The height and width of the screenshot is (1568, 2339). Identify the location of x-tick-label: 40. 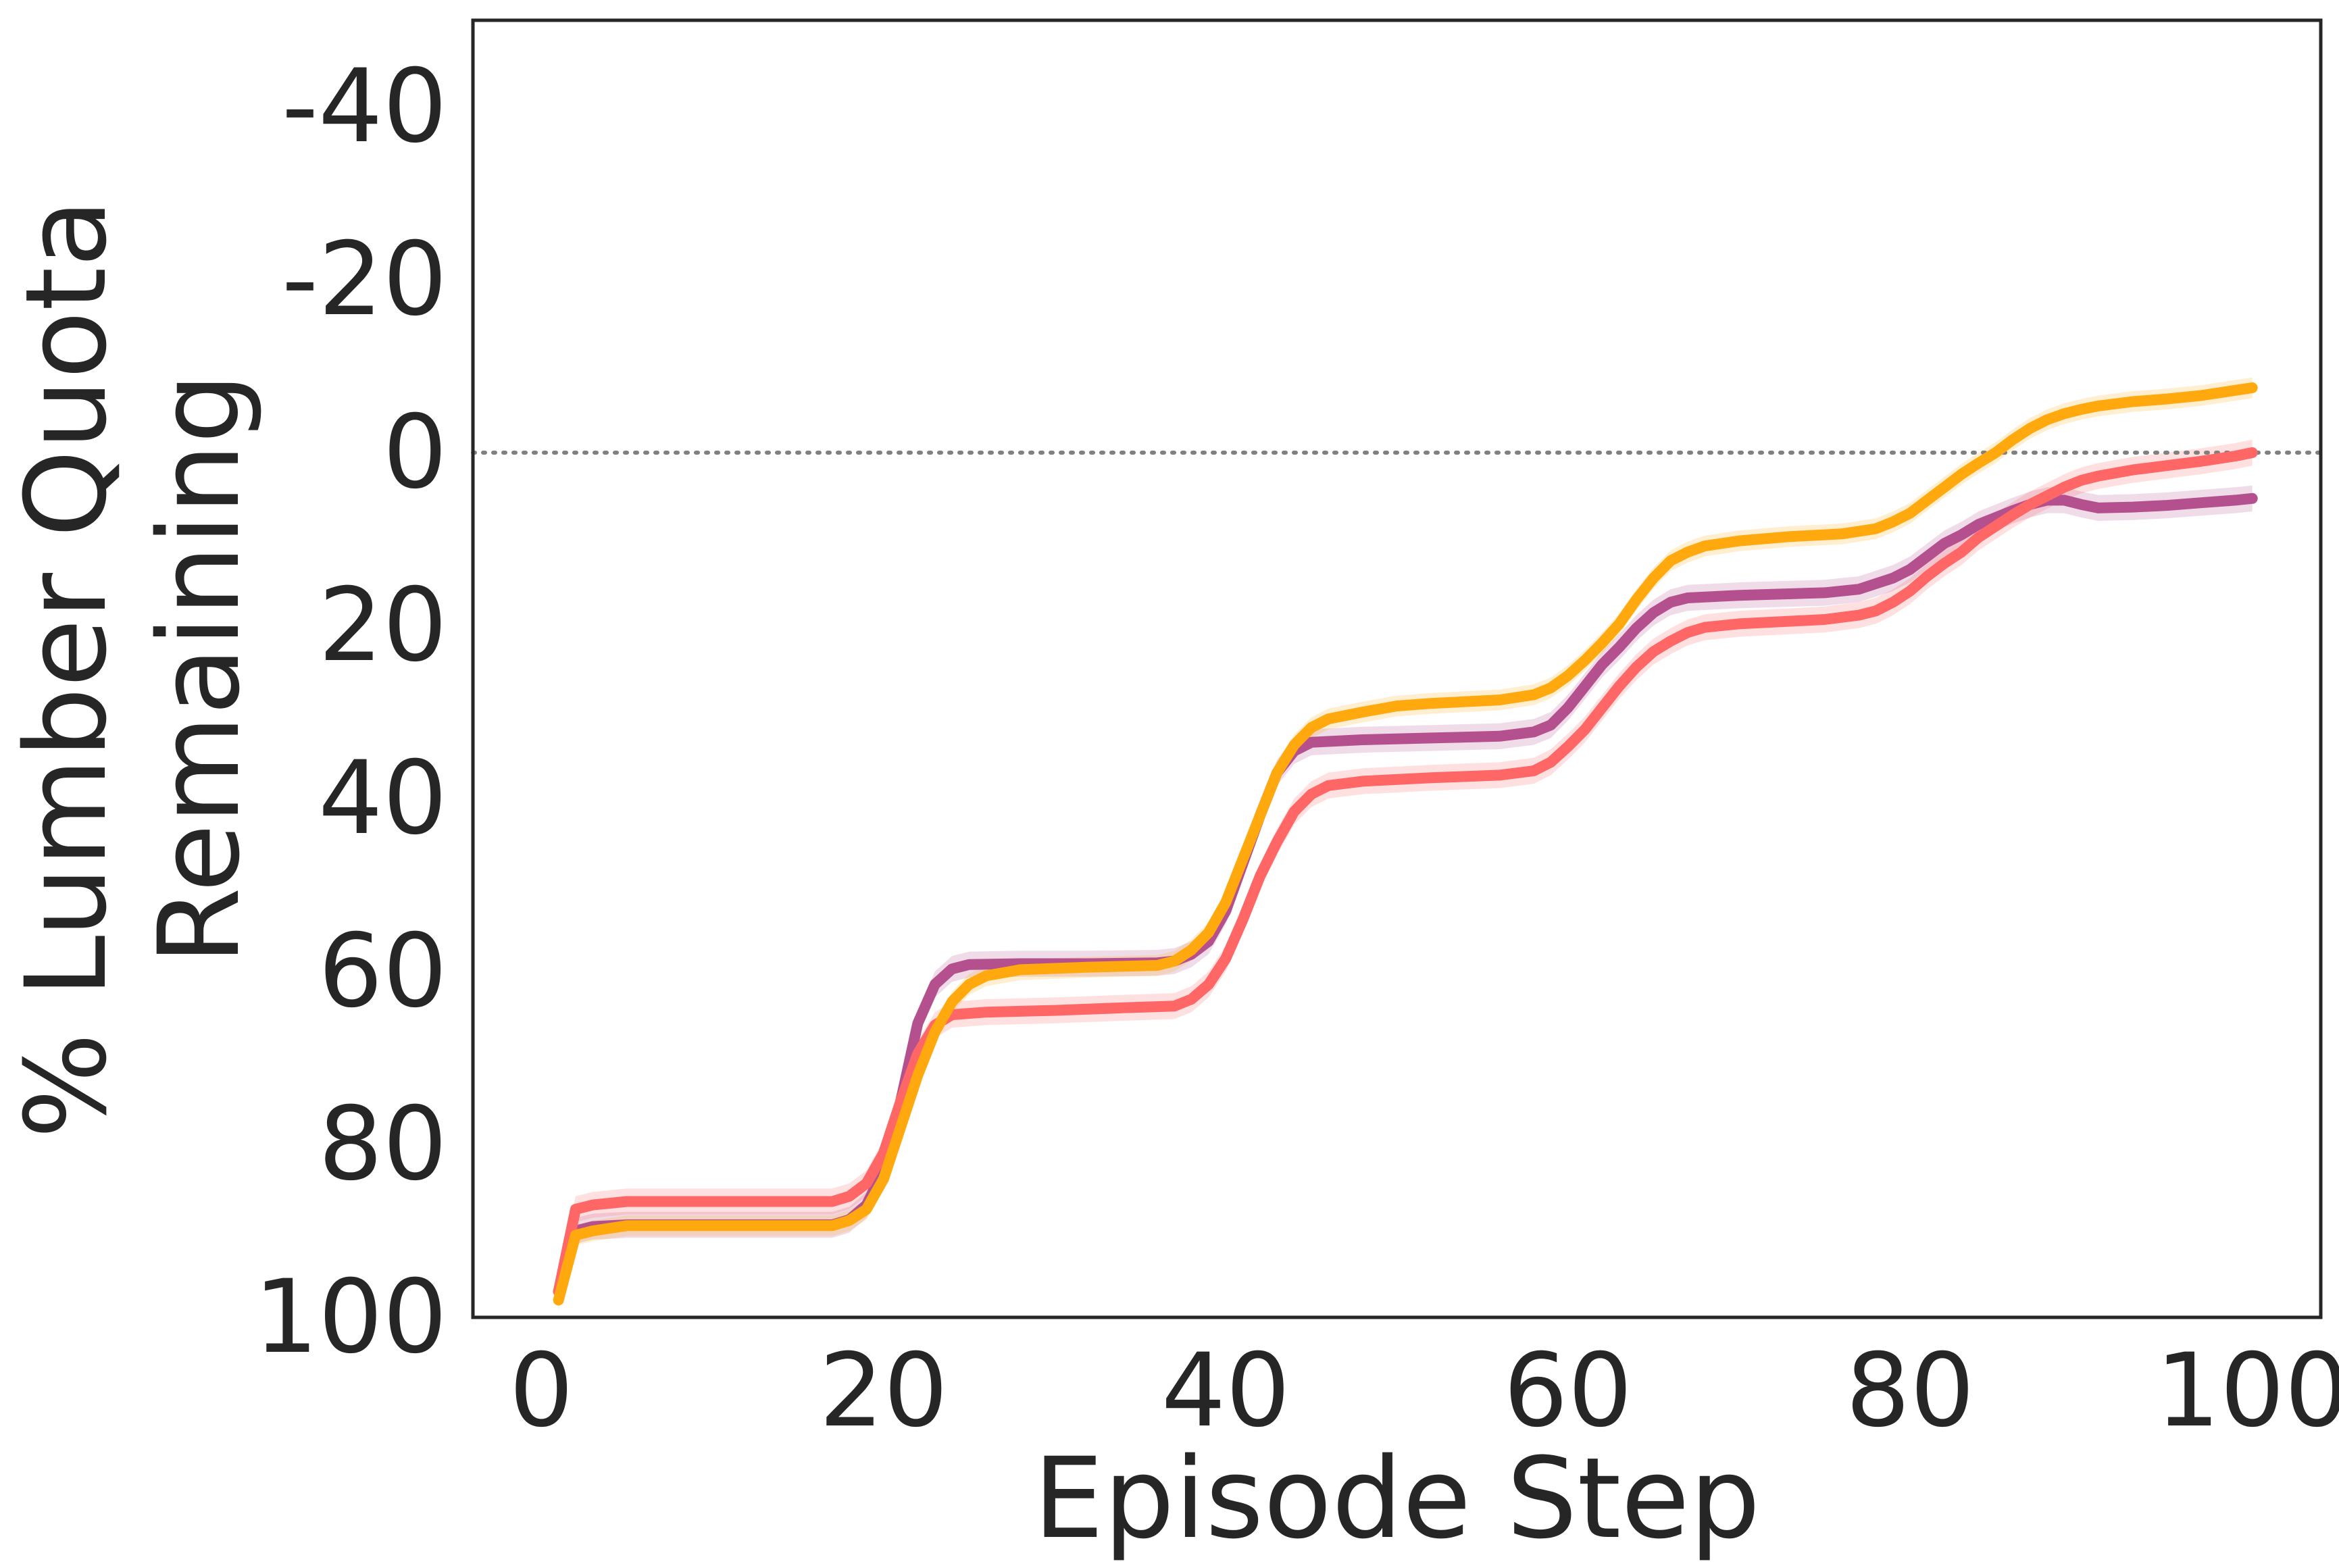
(1225, 1391).